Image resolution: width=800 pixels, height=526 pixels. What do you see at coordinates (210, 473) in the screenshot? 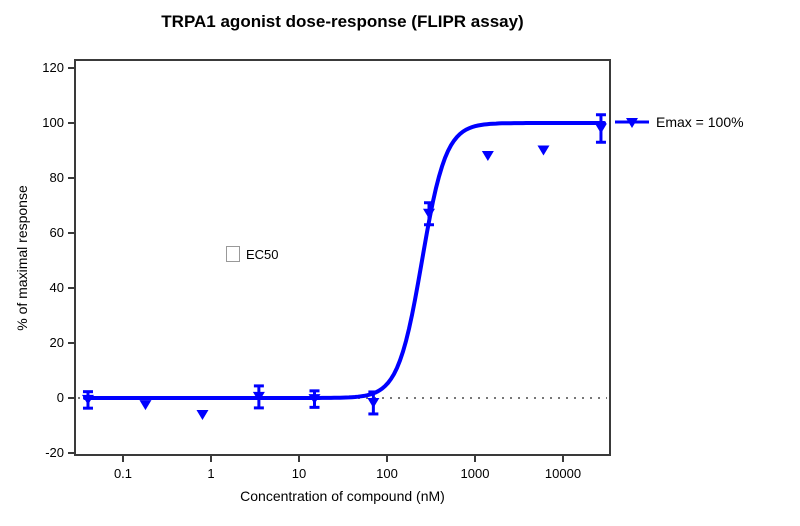
I see `x-tick-label: 1` at bounding box center [210, 473].